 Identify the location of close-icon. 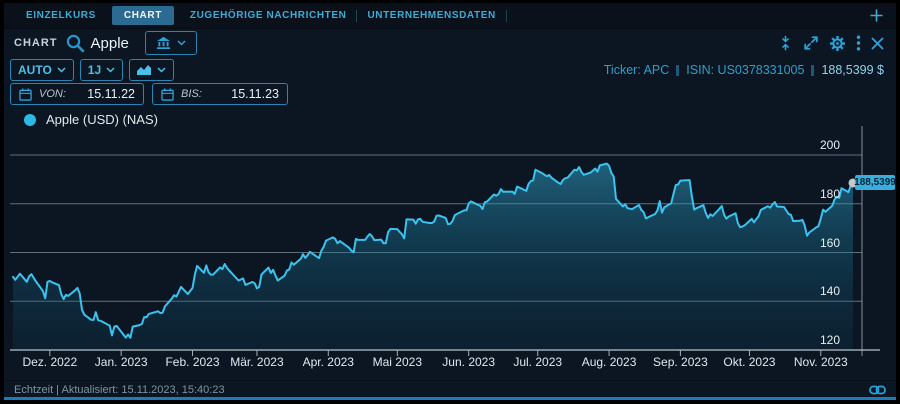
(877, 43).